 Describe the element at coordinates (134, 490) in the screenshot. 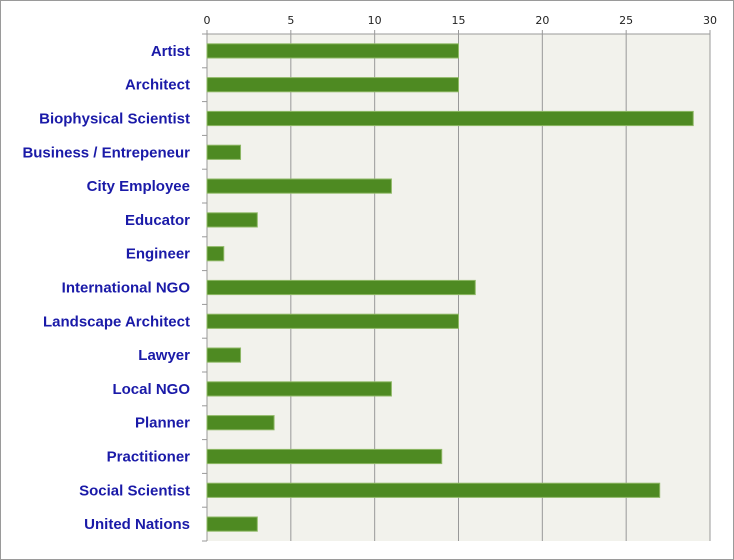

I see `category-label: Social Scientist` at that location.